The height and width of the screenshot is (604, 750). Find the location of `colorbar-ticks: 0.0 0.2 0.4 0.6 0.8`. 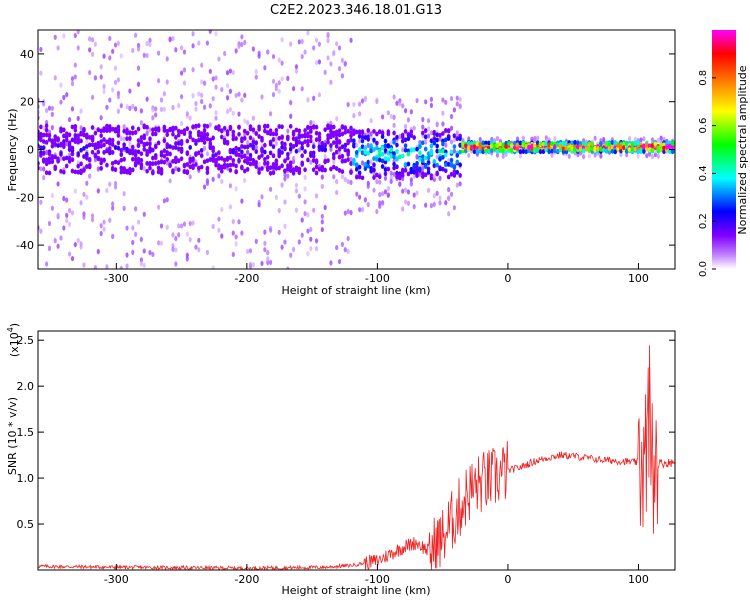

colorbar-ticks: 0.0 0.2 0.4 0.6 0.8 is located at coordinates (707, 173).